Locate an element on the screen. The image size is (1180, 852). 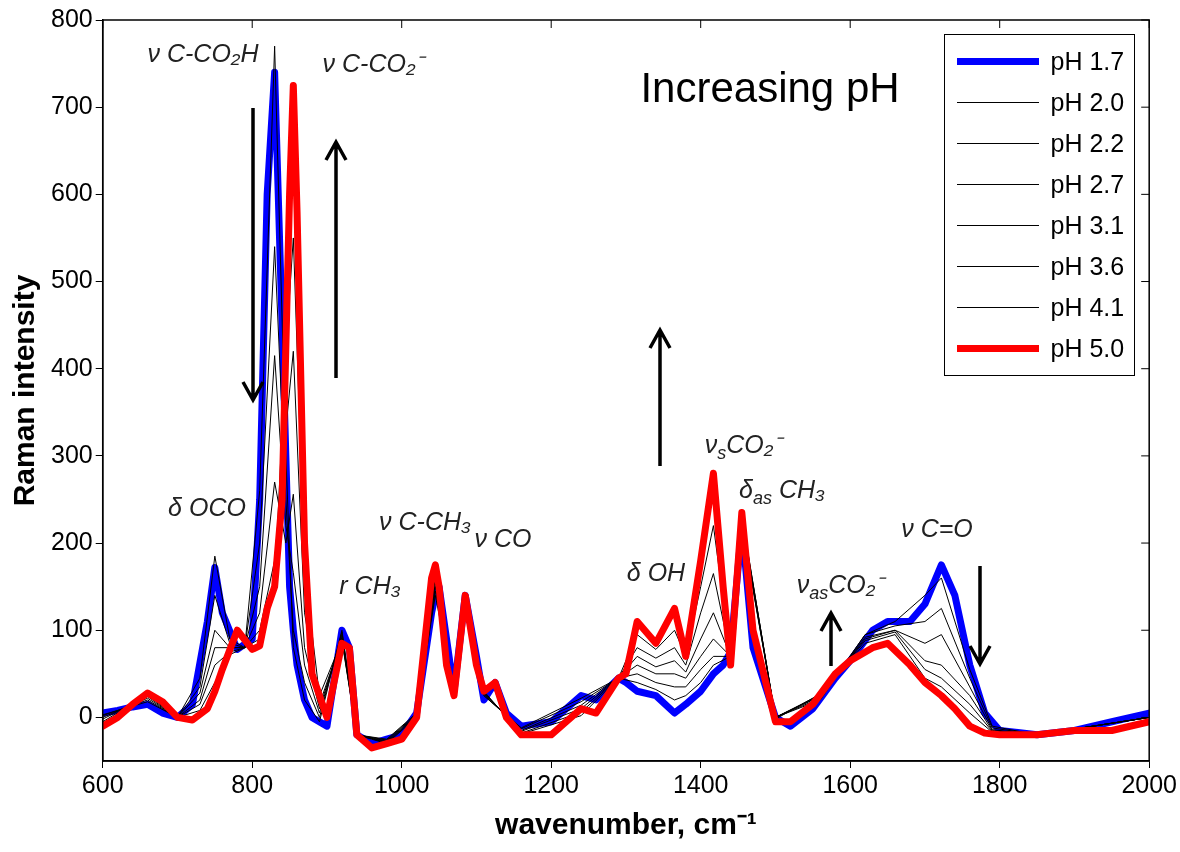
y-tick-label: 500 is located at coordinates (71, 279).